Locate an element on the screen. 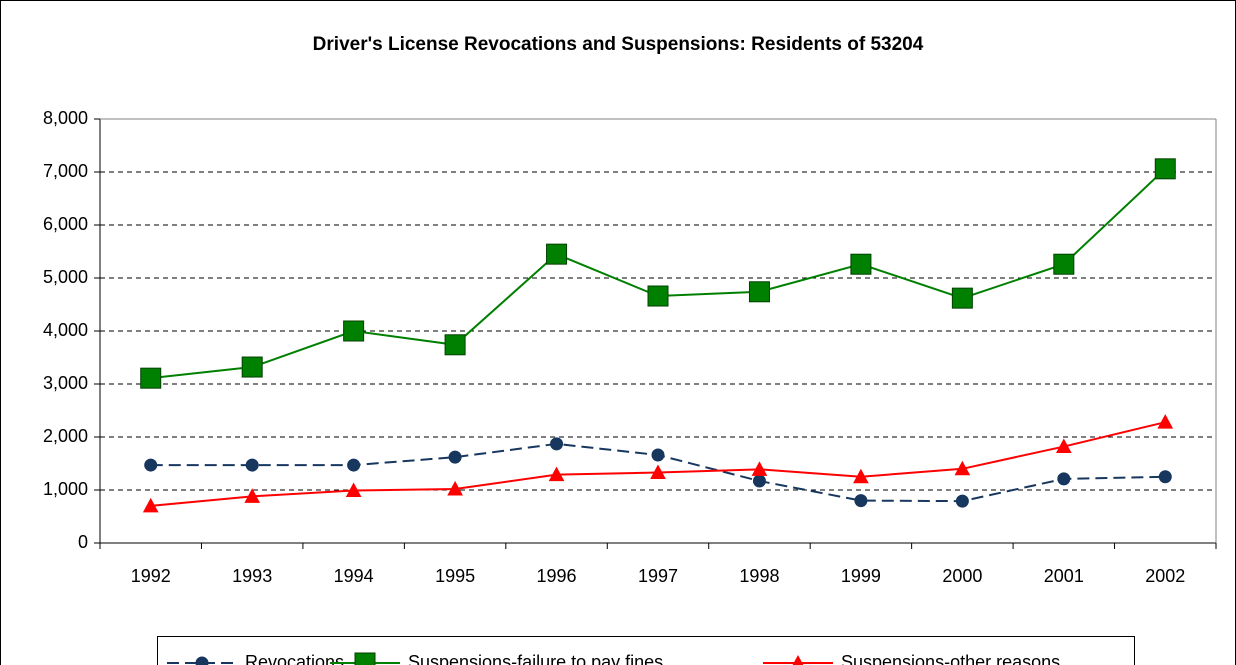 The image size is (1236, 665). legend-box is located at coordinates (646, 650).